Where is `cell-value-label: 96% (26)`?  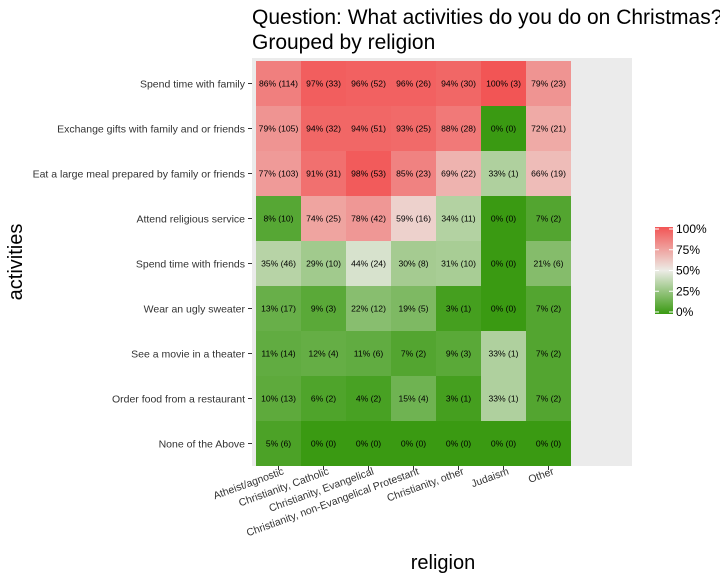 cell-value-label: 96% (26) is located at coordinates (413, 84).